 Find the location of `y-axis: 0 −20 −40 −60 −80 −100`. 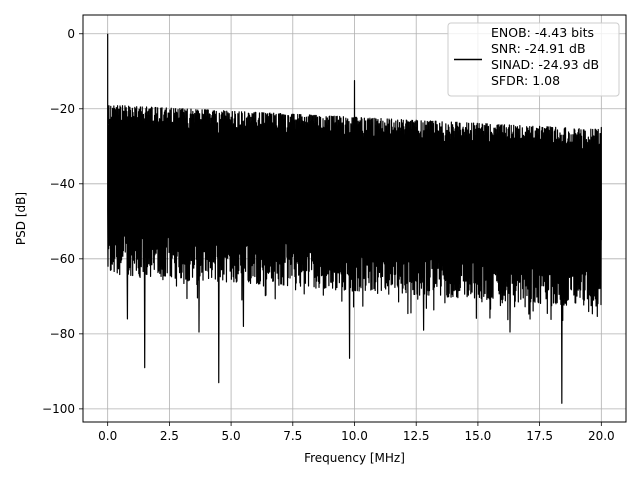

y-axis: 0 −20 −40 −60 −80 −100 is located at coordinates (62, 221).